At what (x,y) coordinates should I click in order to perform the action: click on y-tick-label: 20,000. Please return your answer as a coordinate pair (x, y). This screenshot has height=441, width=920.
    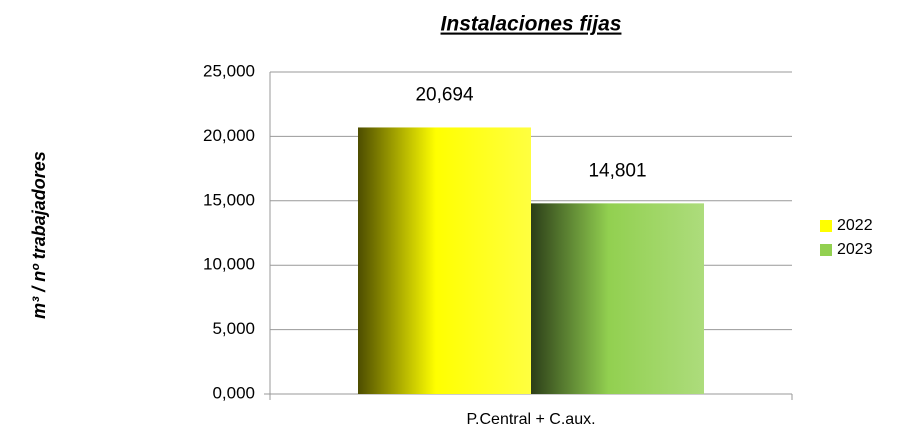
    Looking at the image, I should click on (229, 135).